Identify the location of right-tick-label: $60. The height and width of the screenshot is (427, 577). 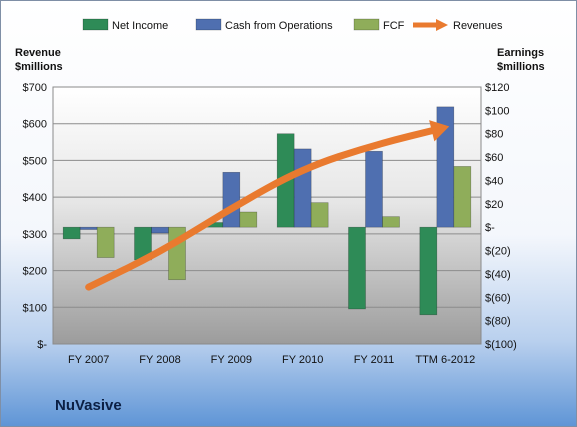
(494, 158).